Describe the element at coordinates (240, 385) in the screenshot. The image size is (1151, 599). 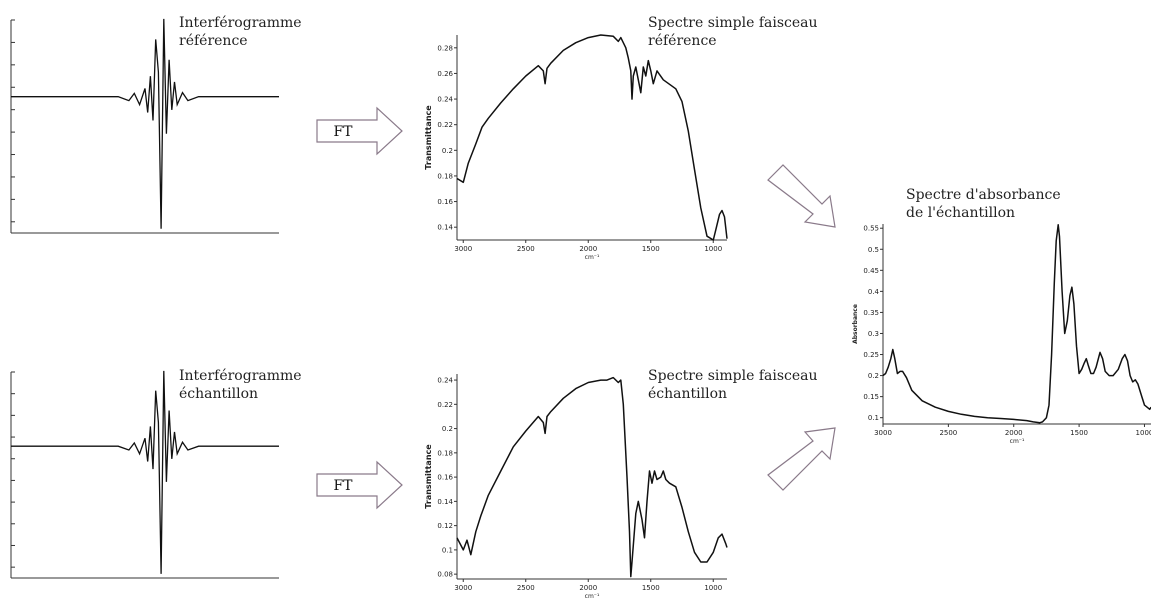
I see `interferogram-sample-label: Interférogramme échantillon` at that location.